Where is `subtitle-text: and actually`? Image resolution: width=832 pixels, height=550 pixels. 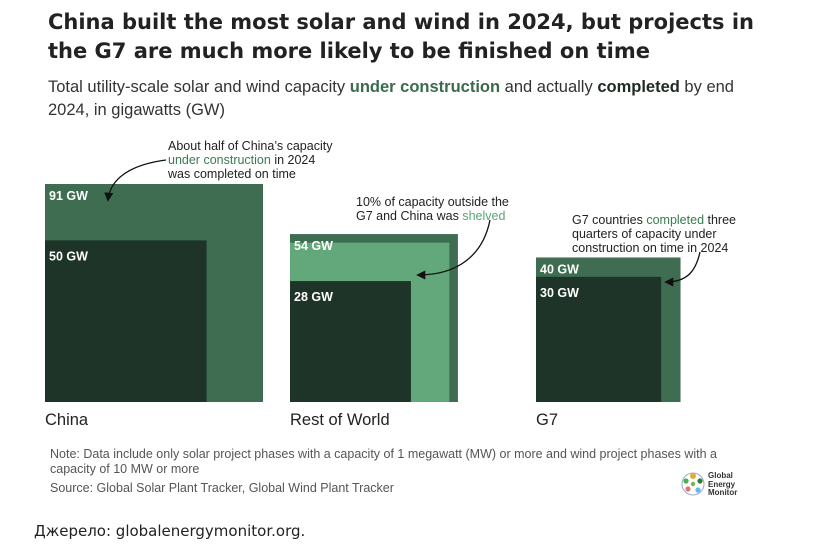 subtitle-text: and actually is located at coordinates (549, 87).